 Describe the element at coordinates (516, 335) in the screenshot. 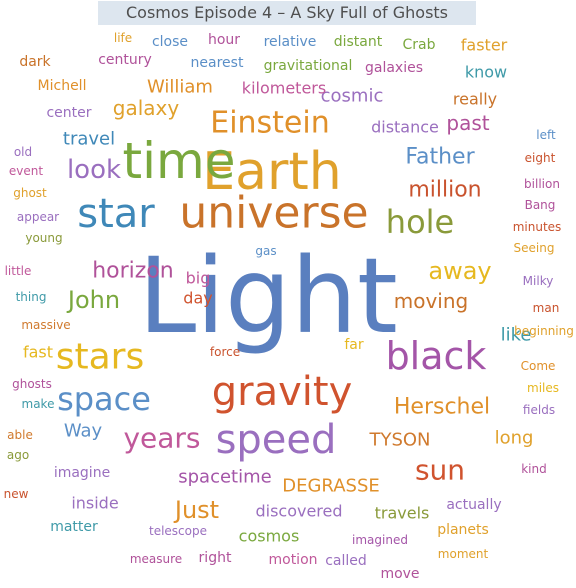

I see `word-like: like` at that location.